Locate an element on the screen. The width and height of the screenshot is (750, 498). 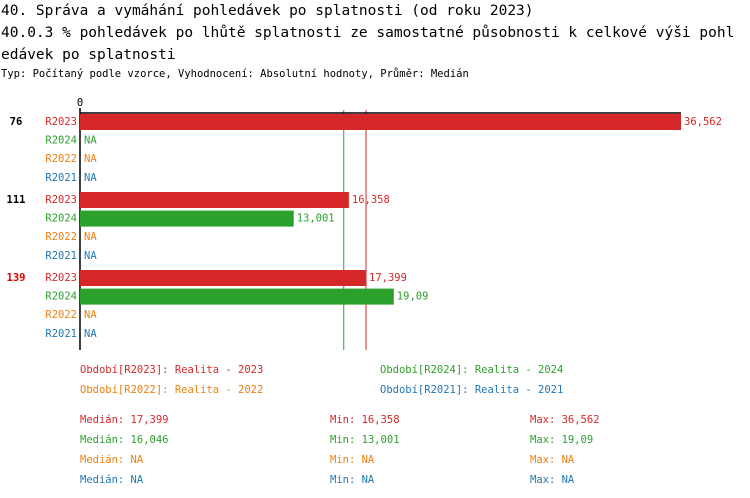
value-label: 16,358 is located at coordinates (371, 200).